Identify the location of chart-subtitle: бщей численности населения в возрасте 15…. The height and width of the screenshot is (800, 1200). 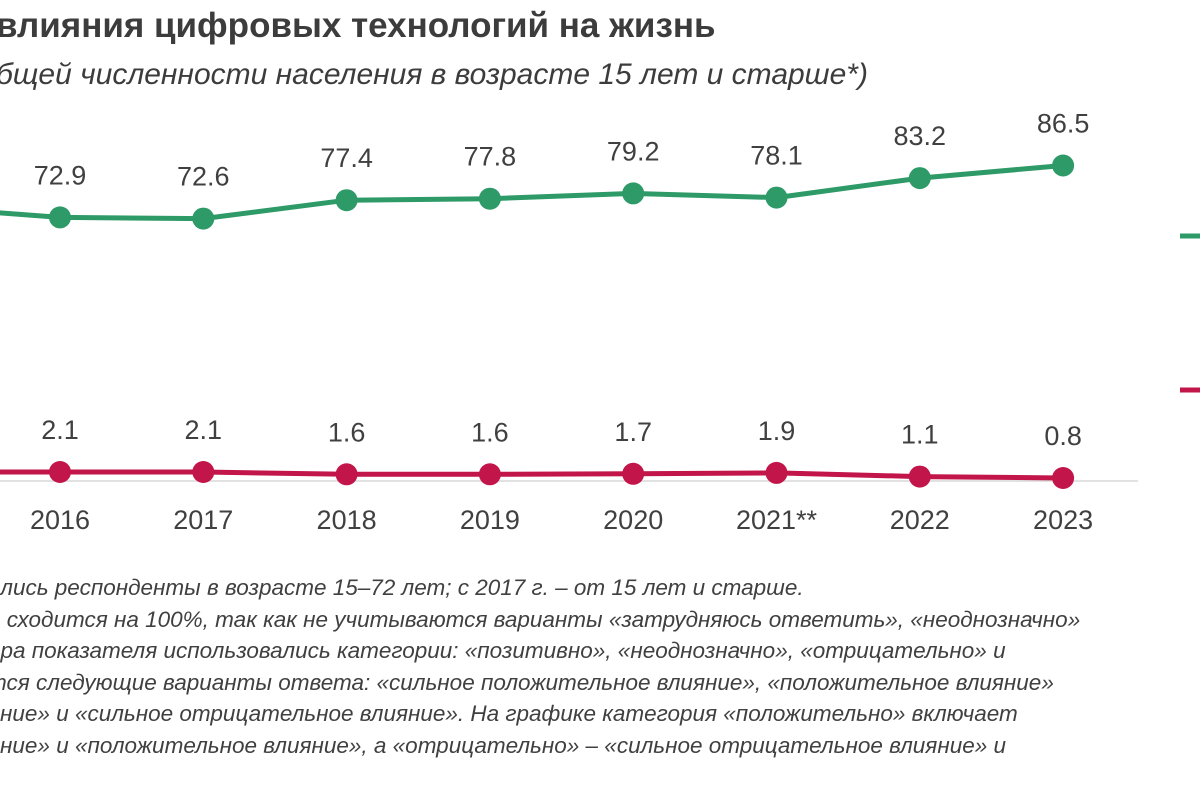
(434, 74).